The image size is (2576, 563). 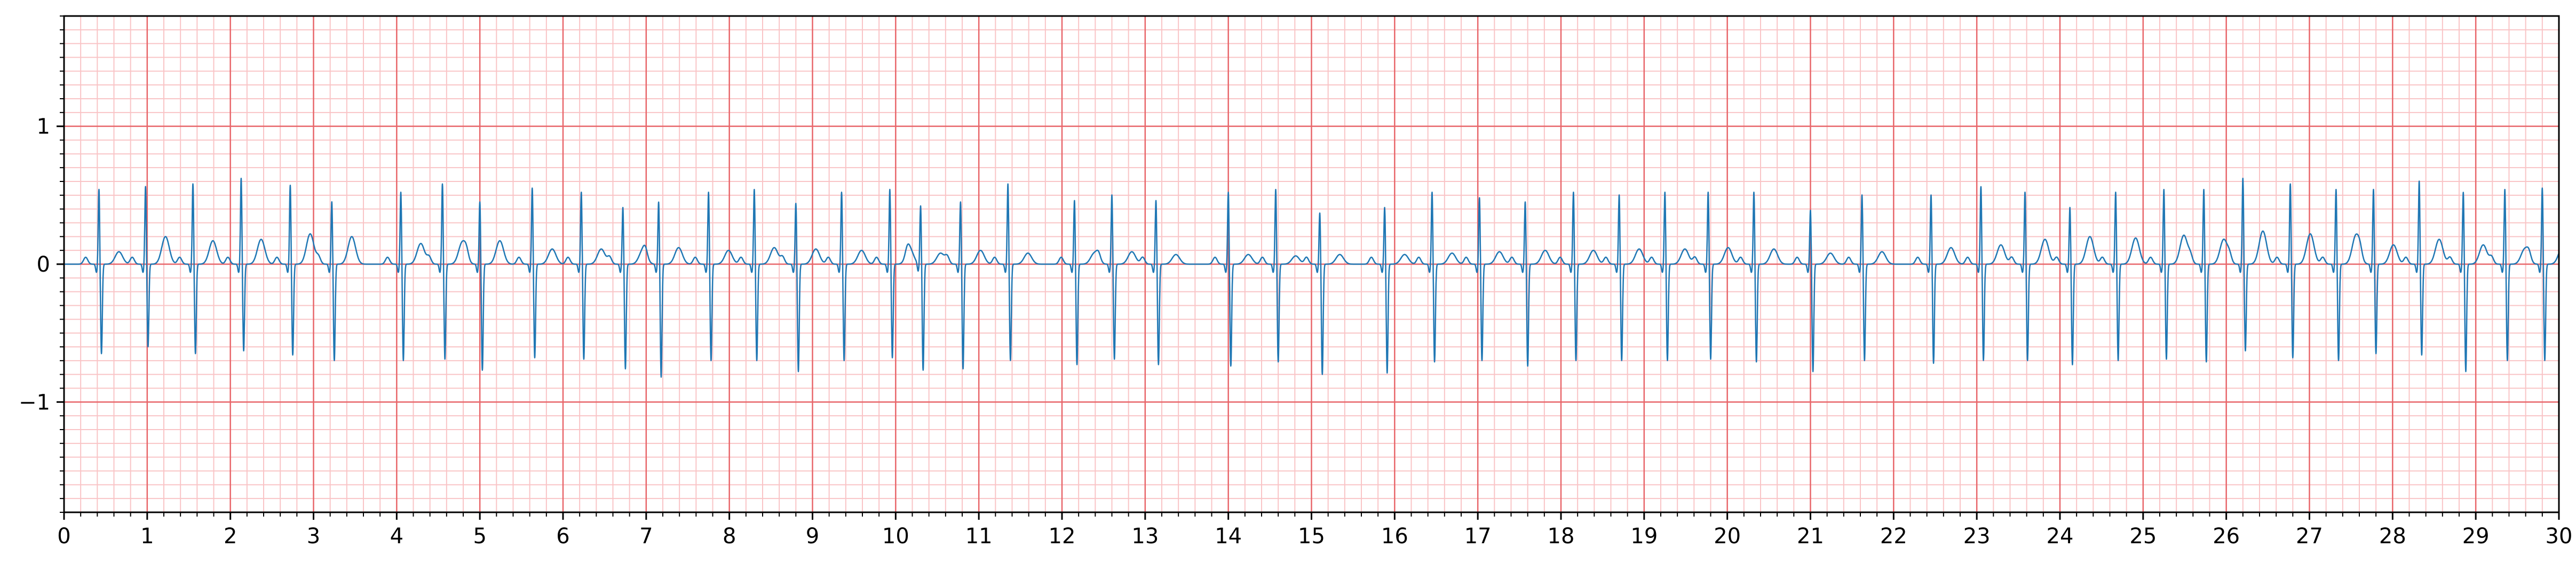 What do you see at coordinates (1977, 536) in the screenshot?
I see `x-tick-label: 23` at bounding box center [1977, 536].